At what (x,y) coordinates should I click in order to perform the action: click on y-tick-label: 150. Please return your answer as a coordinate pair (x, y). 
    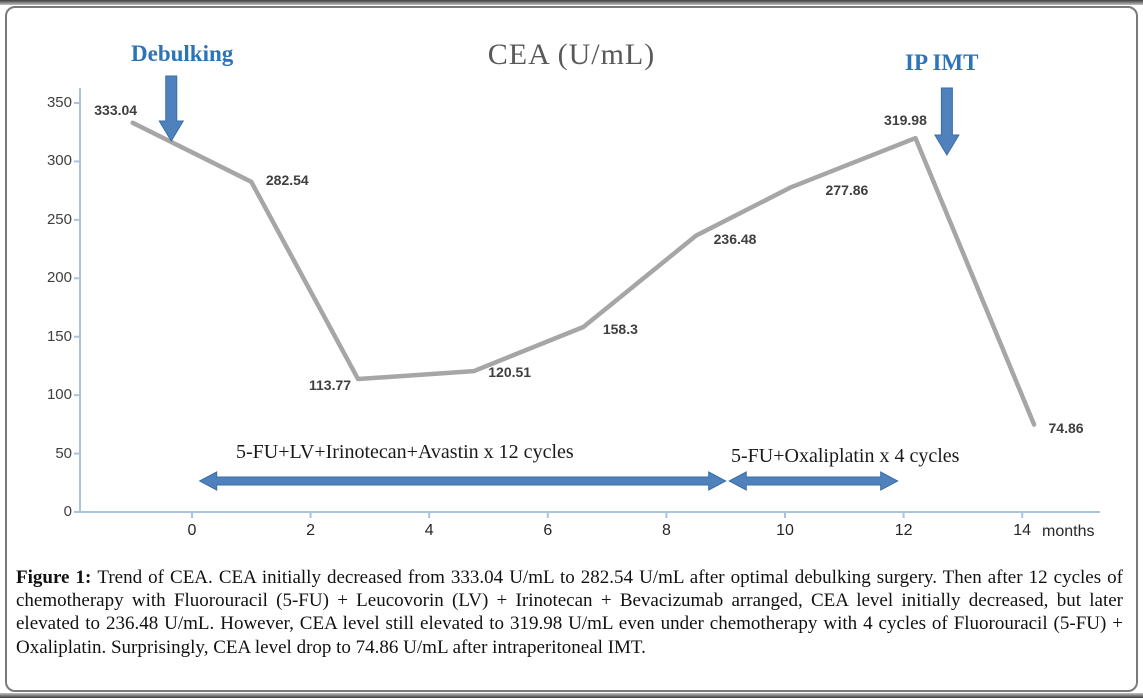
    Looking at the image, I should click on (59, 336).